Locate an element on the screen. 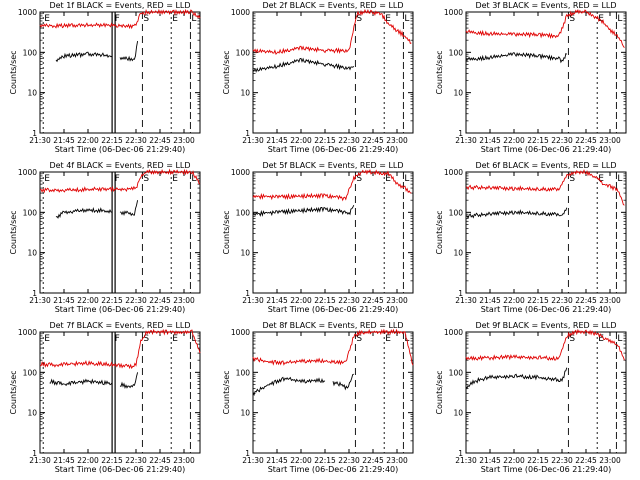  panel-title: Det 4f BLACK = Events, RED = LLD is located at coordinates (119, 165).